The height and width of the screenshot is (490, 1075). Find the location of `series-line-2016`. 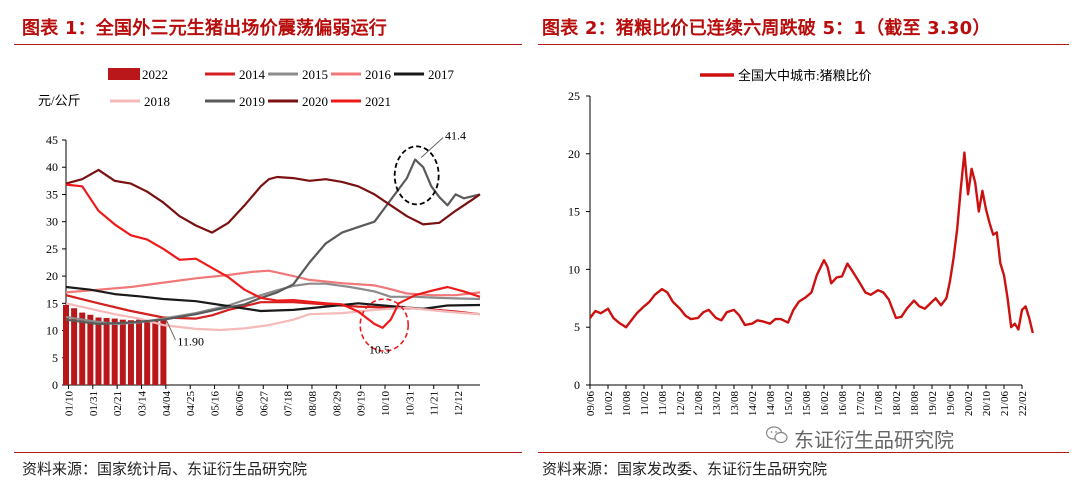

series-line-2016 is located at coordinates (273, 283).